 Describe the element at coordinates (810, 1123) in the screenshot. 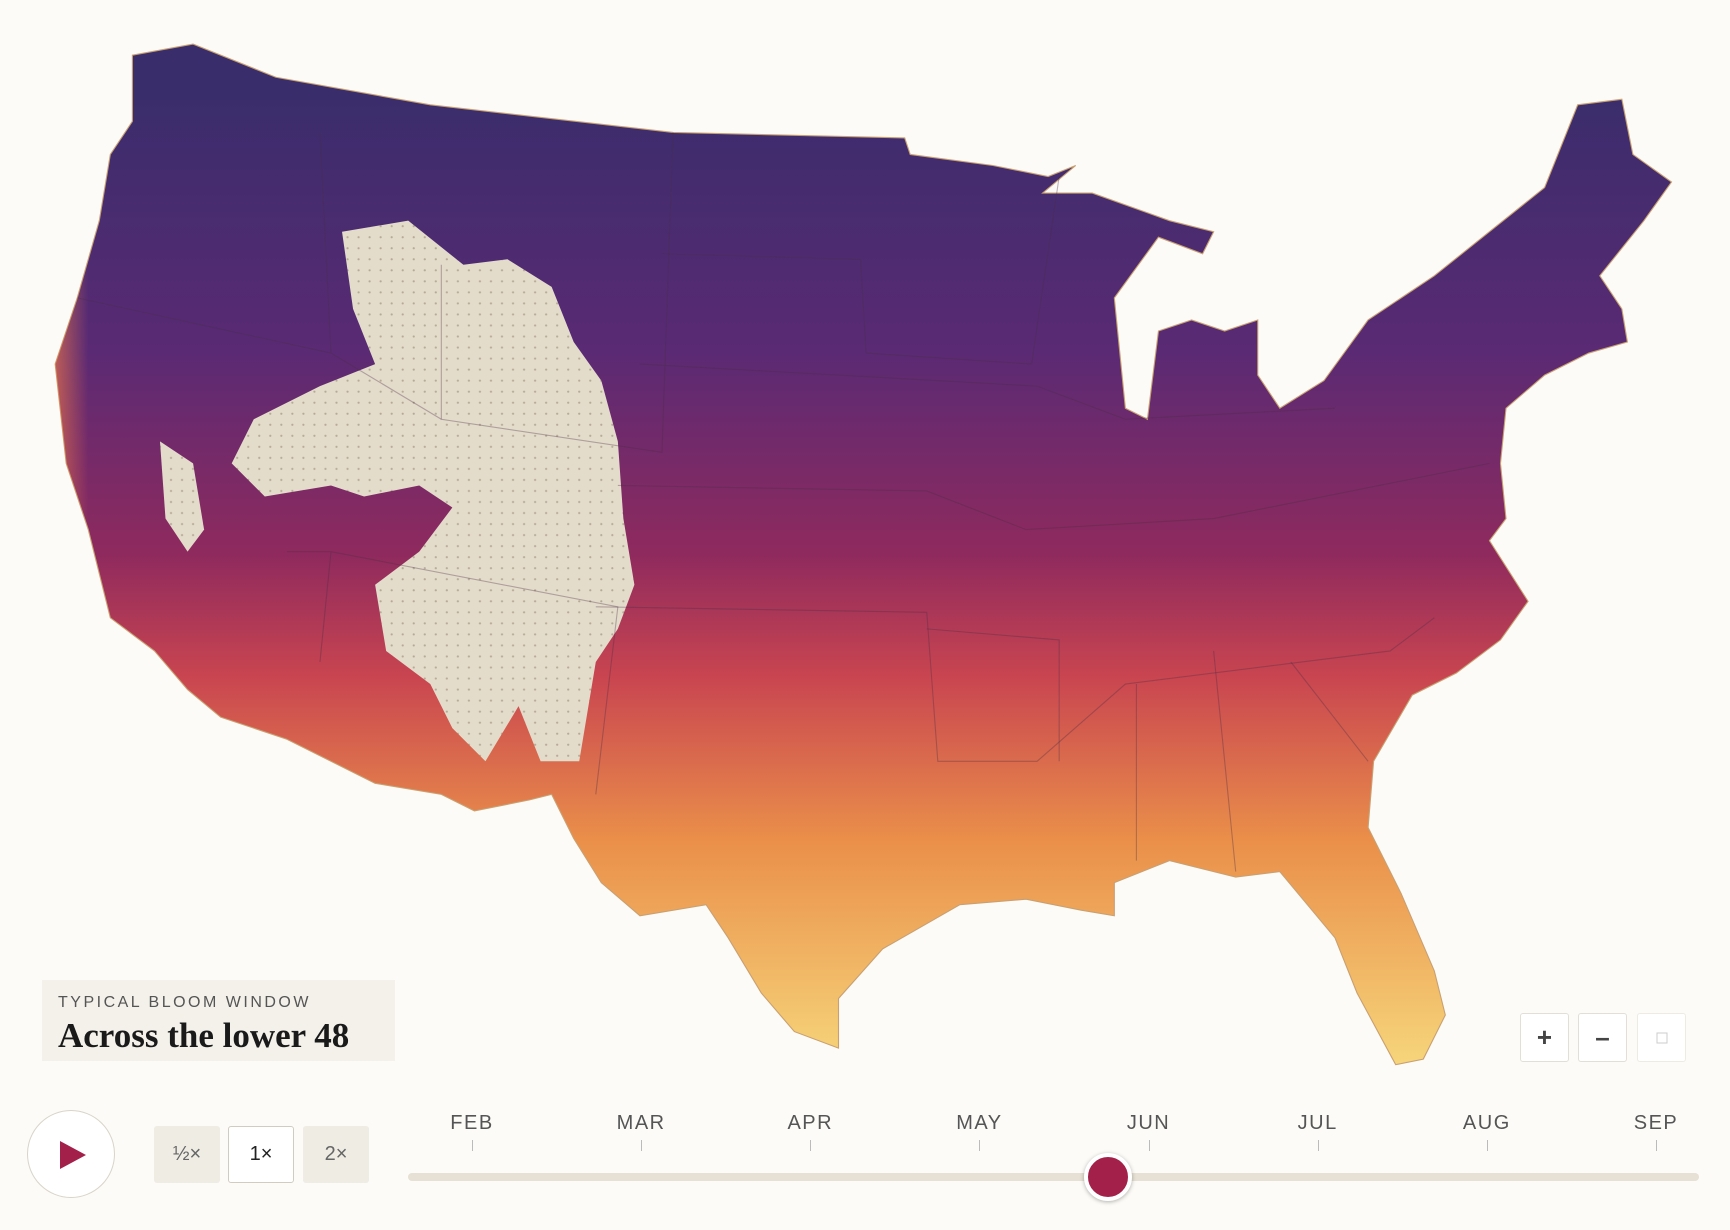

I see `month-label: APR` at that location.